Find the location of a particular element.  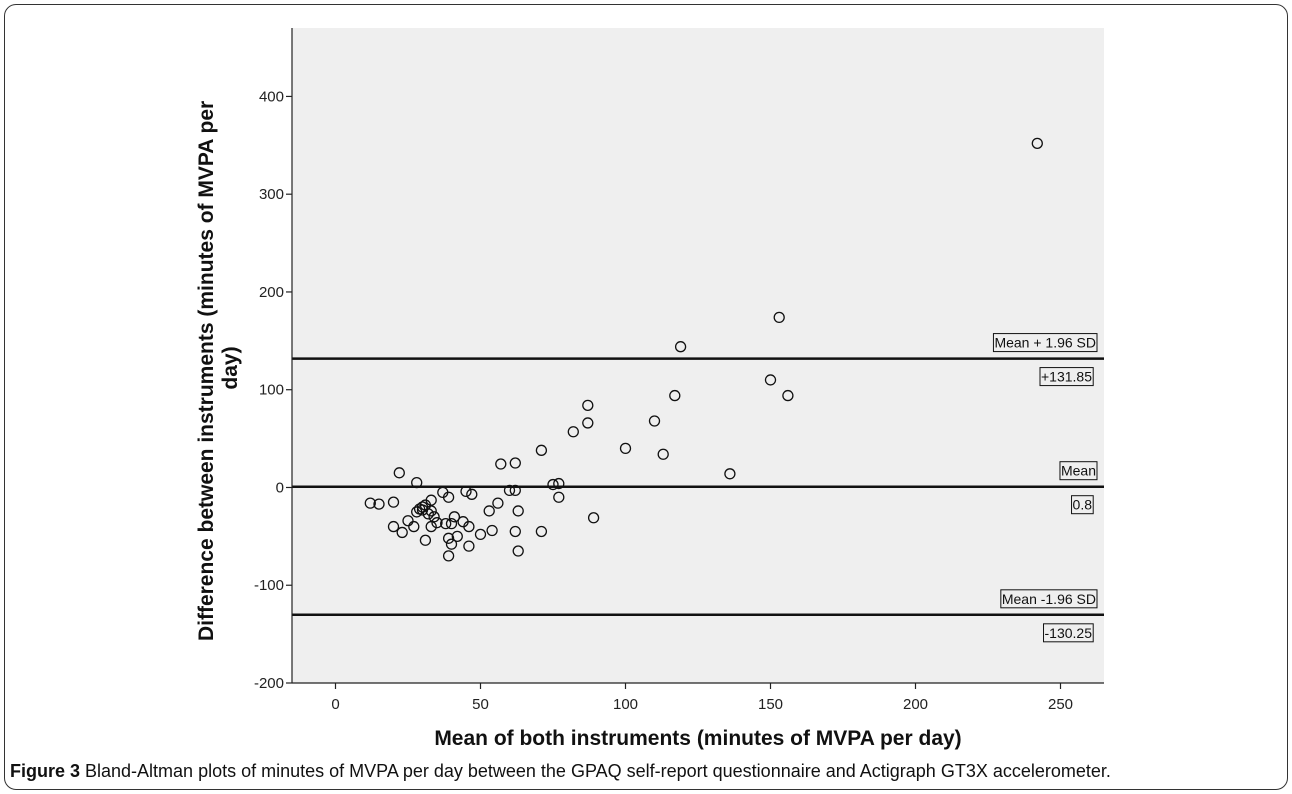

reference-line-label-1: Mean is located at coordinates (1078, 471).